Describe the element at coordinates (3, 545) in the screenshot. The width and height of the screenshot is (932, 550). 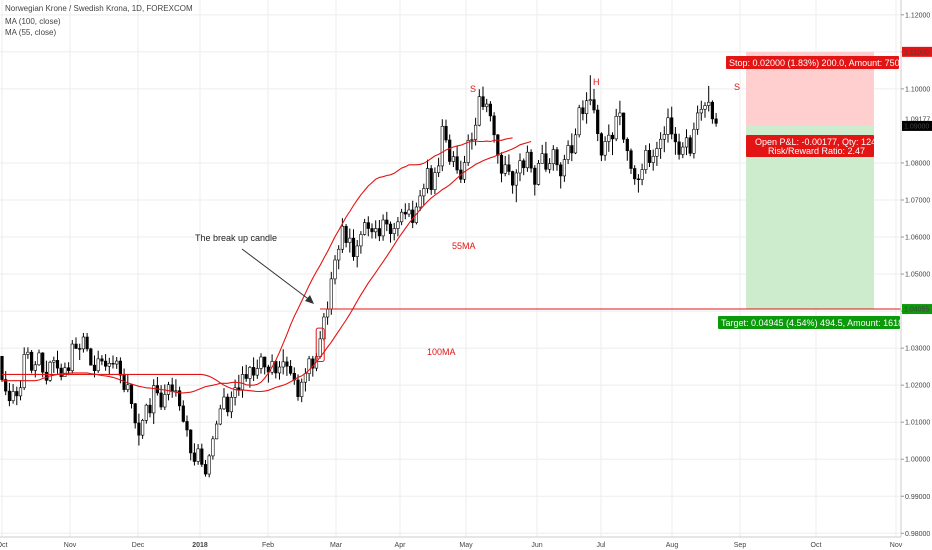
I see `time-tick-label: Oct` at that location.